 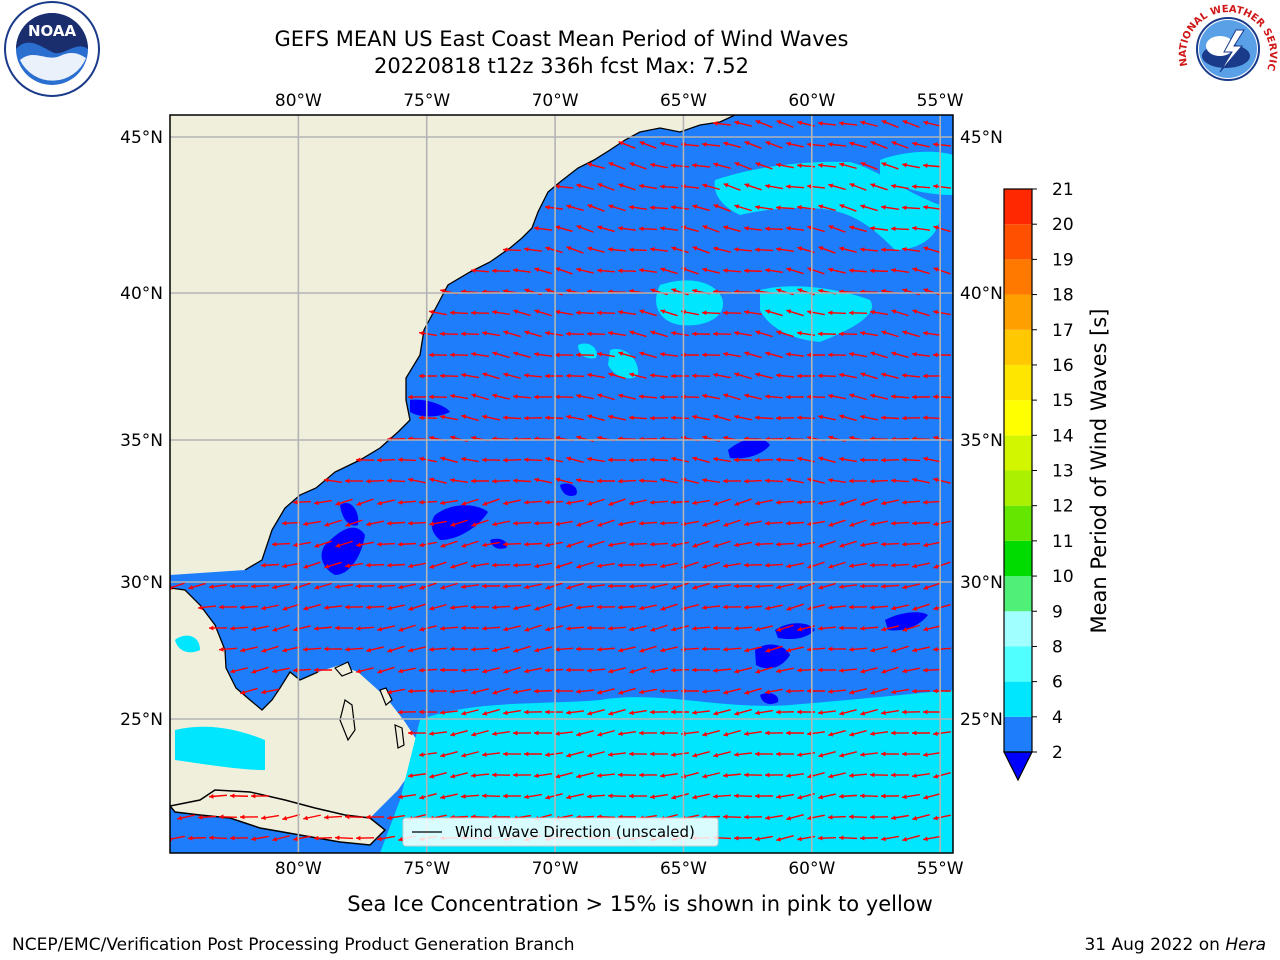 I want to click on colorbar: 2 4 6 8 9 10 11 12 13 14 15 16 17 18 19 20 21, so click(x=1038, y=481).